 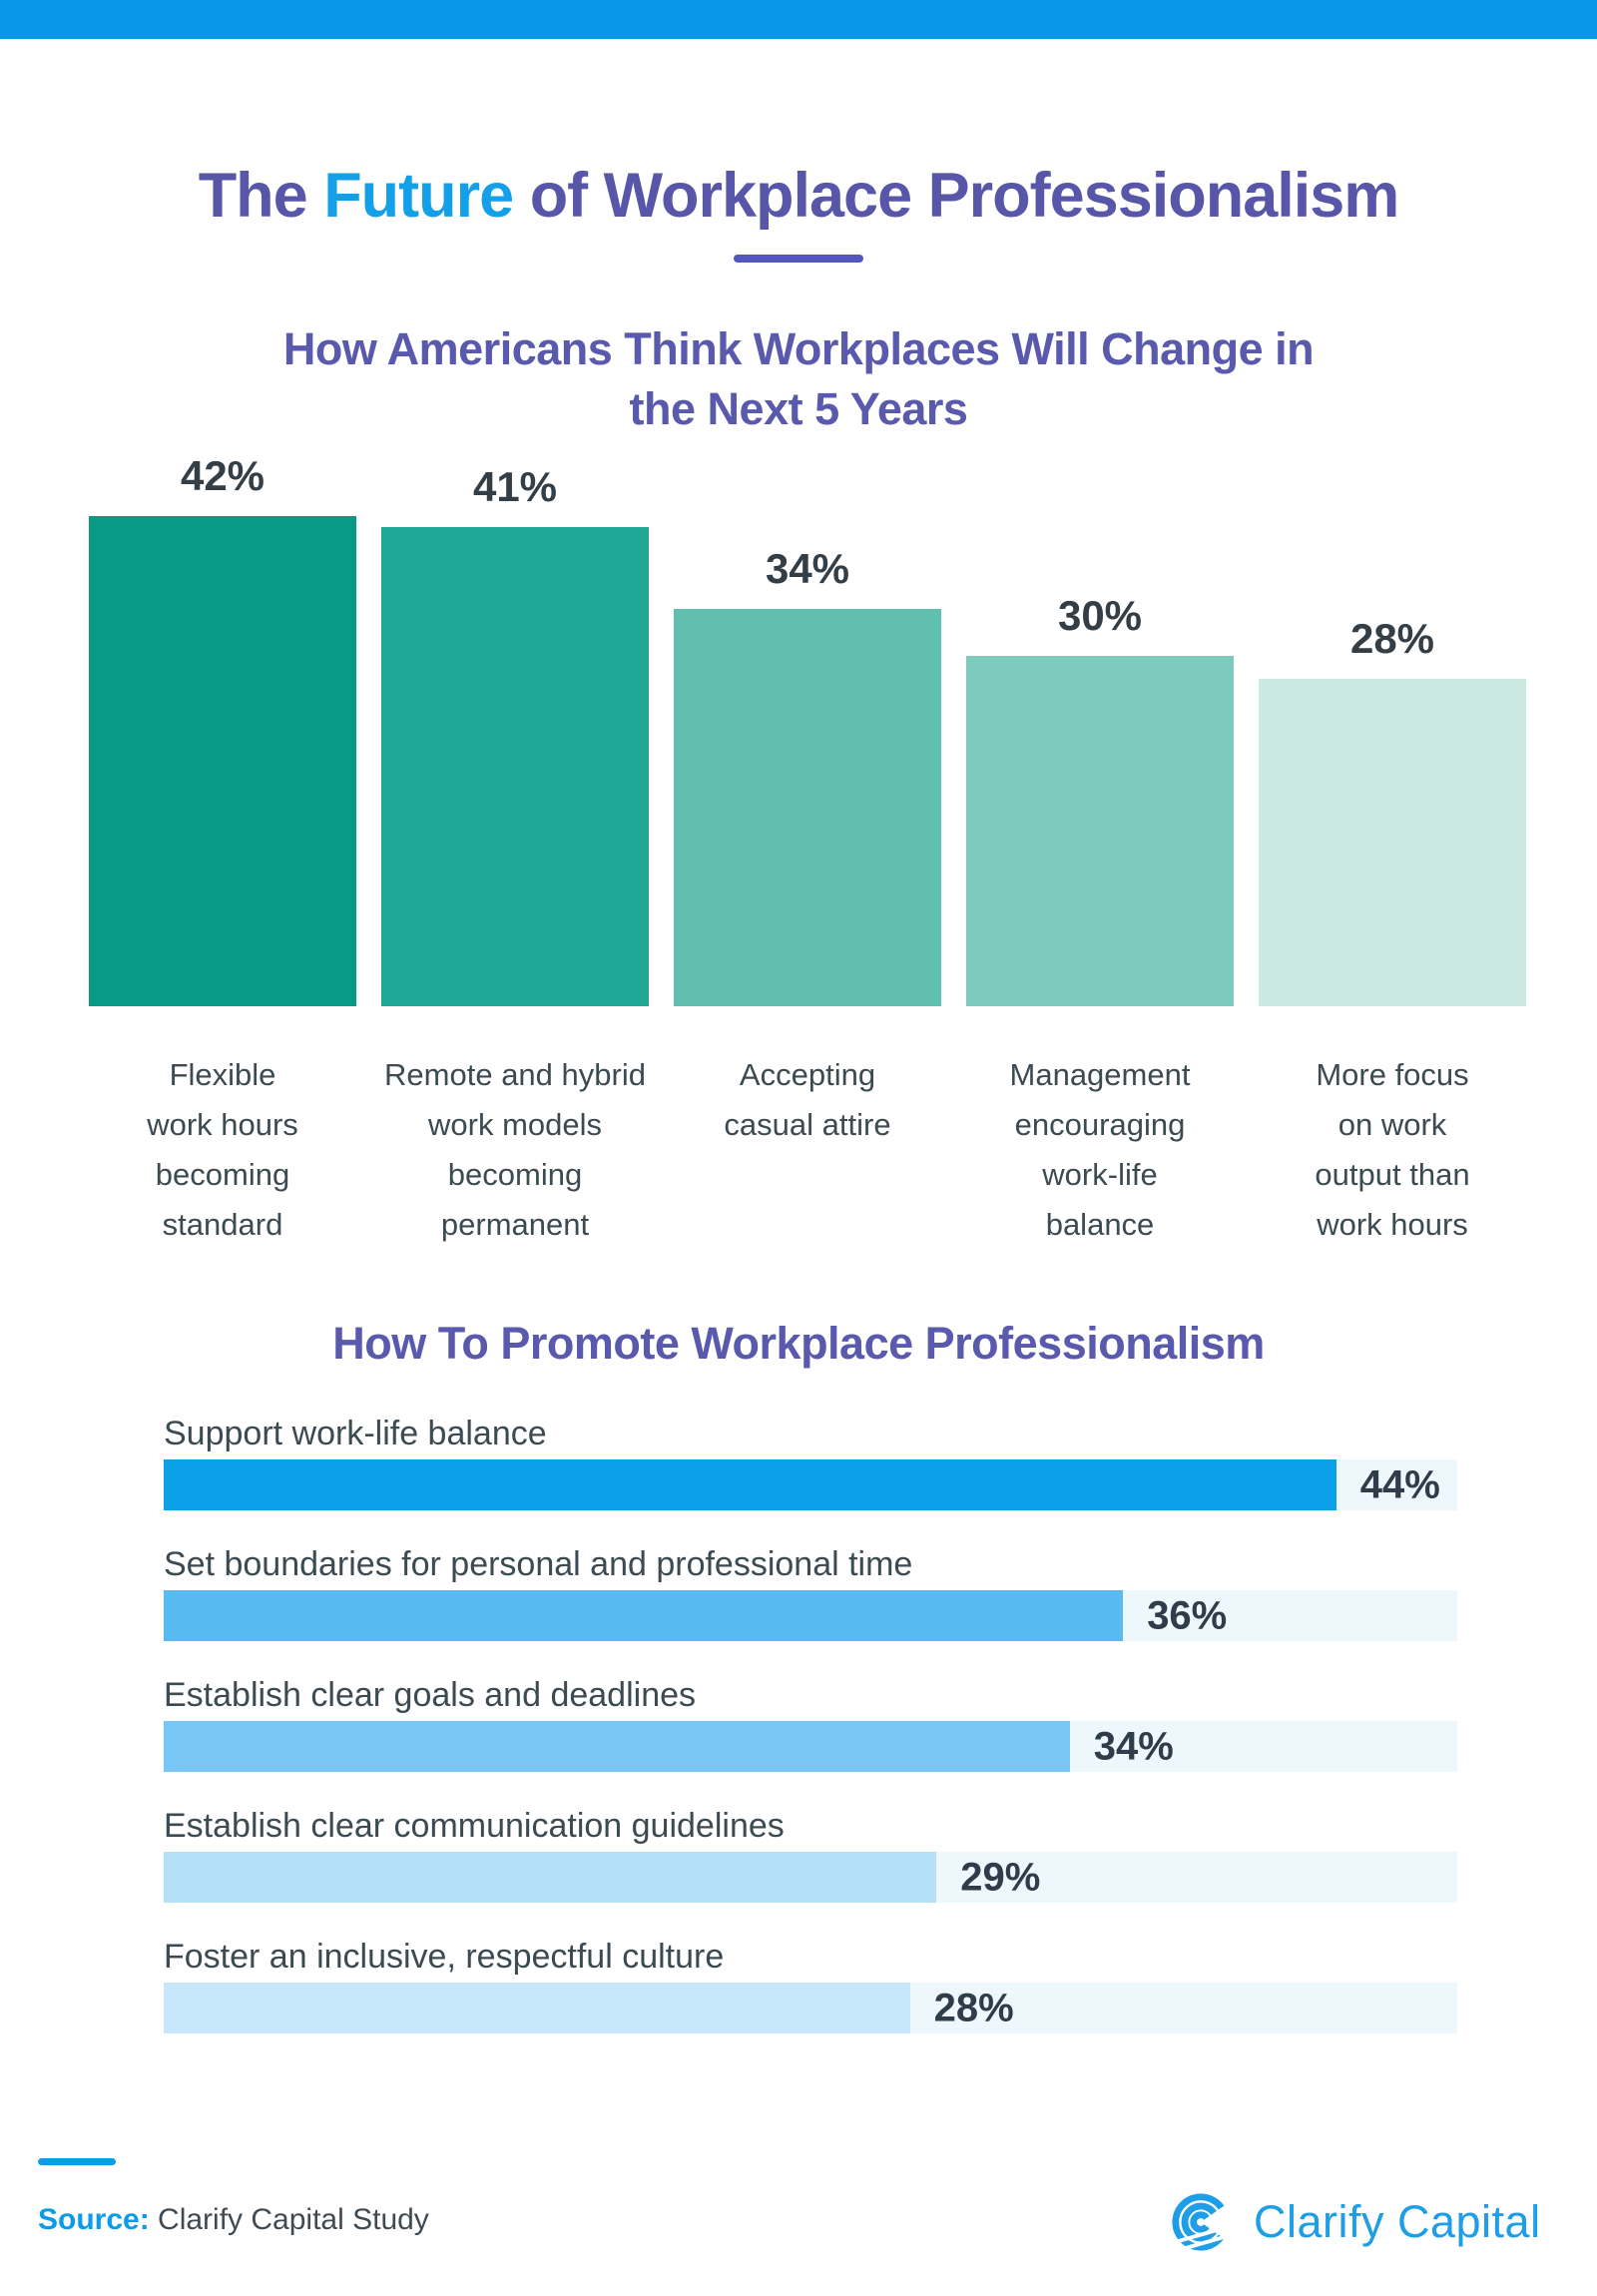 I want to click on hbar-track: 36%, so click(x=810, y=1616).